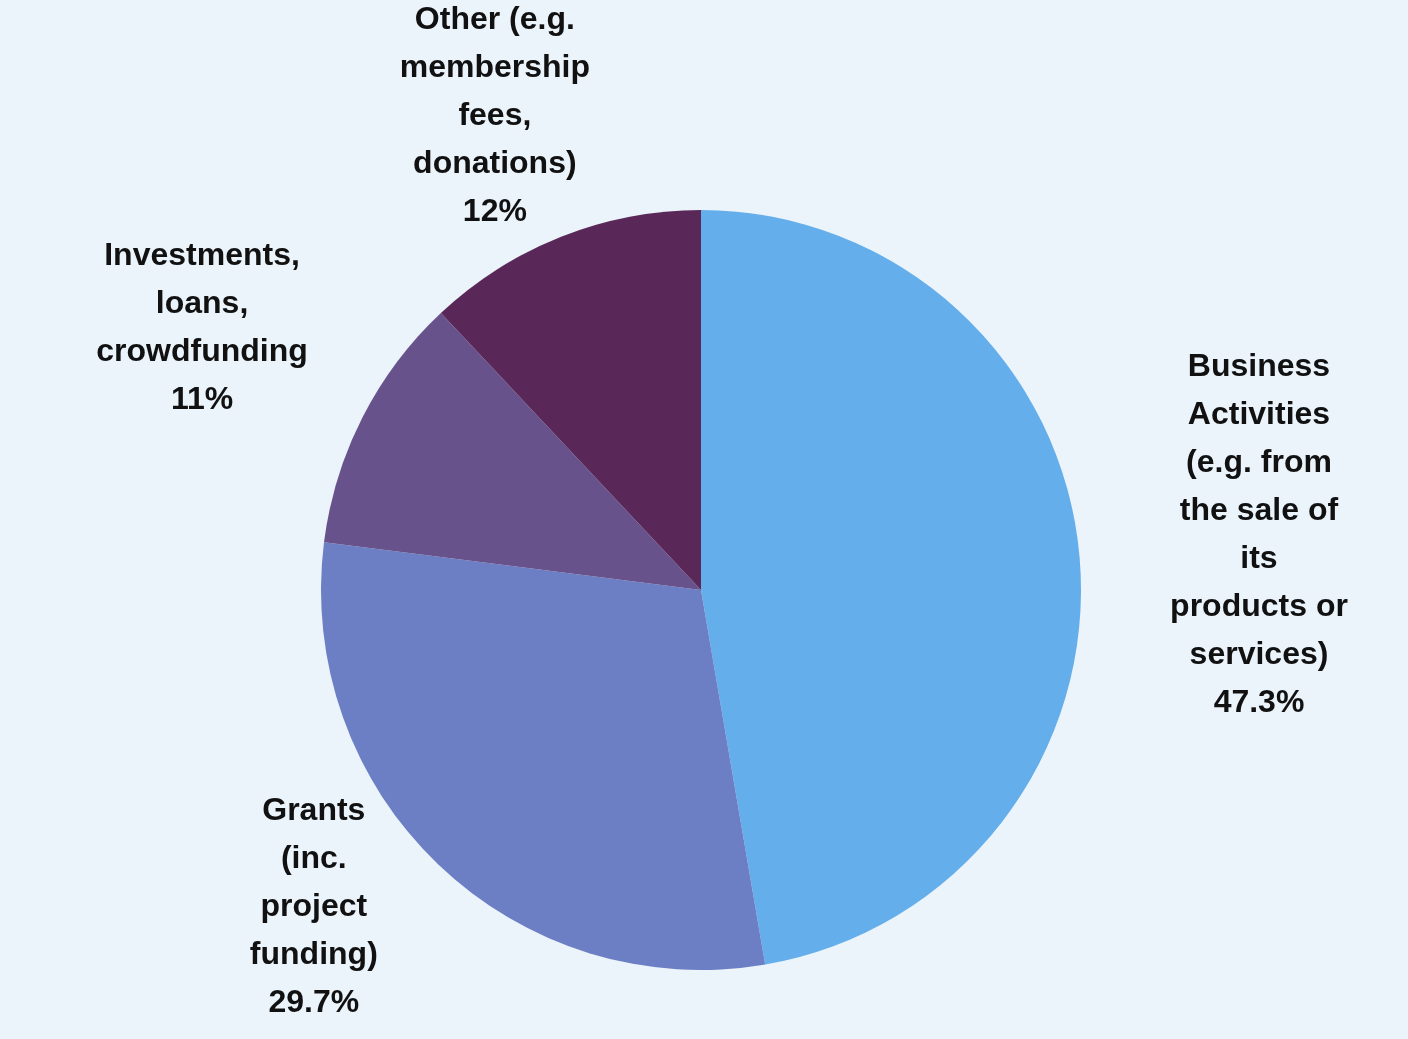  What do you see at coordinates (314, 1001) in the screenshot?
I see `data-label: 29.7%` at bounding box center [314, 1001].